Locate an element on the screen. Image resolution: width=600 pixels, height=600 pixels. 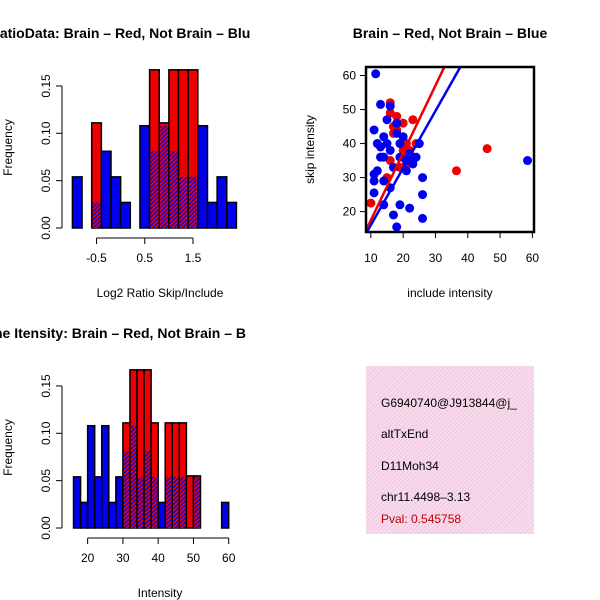
y-tick-label: 50 is located at coordinates (350, 110).